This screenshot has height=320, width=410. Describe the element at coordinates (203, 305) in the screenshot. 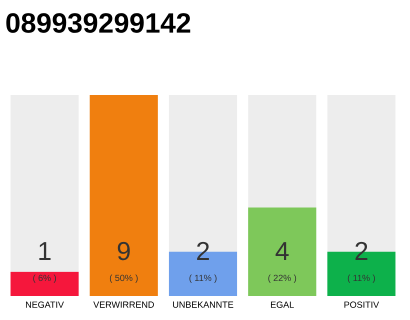

I see `x-tick-label: UNBEKANNTE` at that location.